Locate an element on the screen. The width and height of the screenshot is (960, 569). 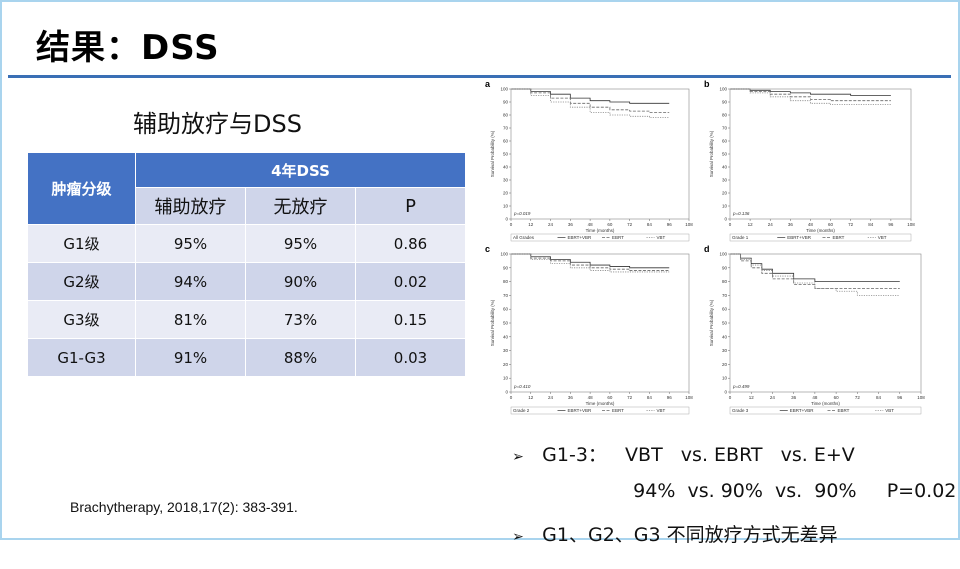
grade-cell: G3级 is located at coordinates (81, 319).